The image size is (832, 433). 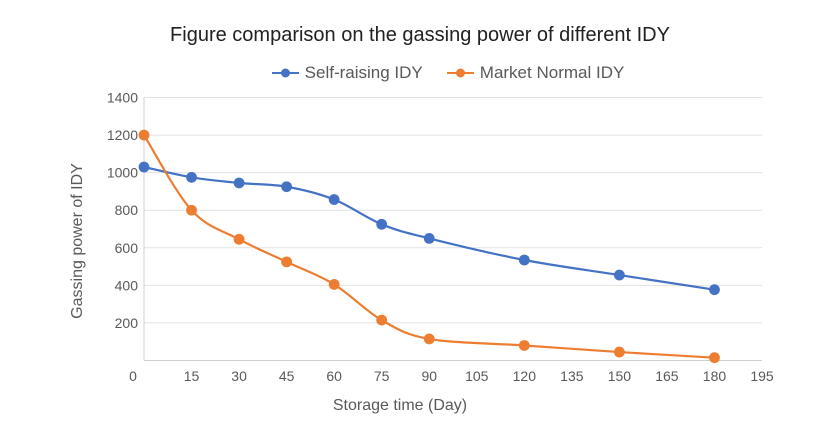 I want to click on x-tick-label: 60, so click(x=334, y=376).